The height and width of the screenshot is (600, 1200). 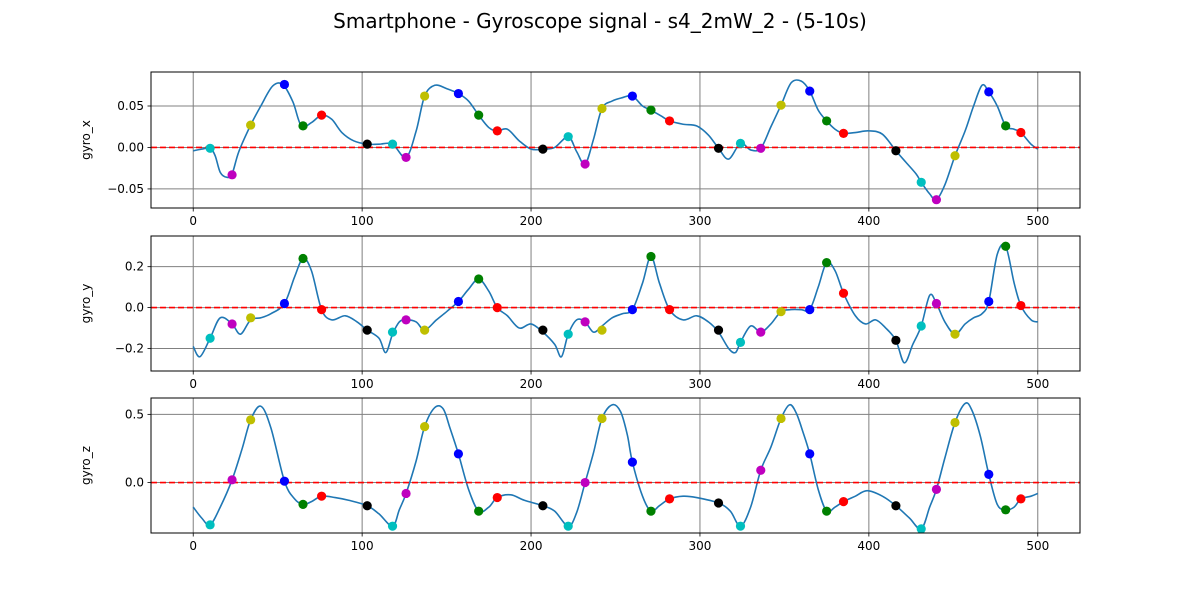 What do you see at coordinates (125, 189) in the screenshot?
I see `y-tick-label: −0.05` at bounding box center [125, 189].